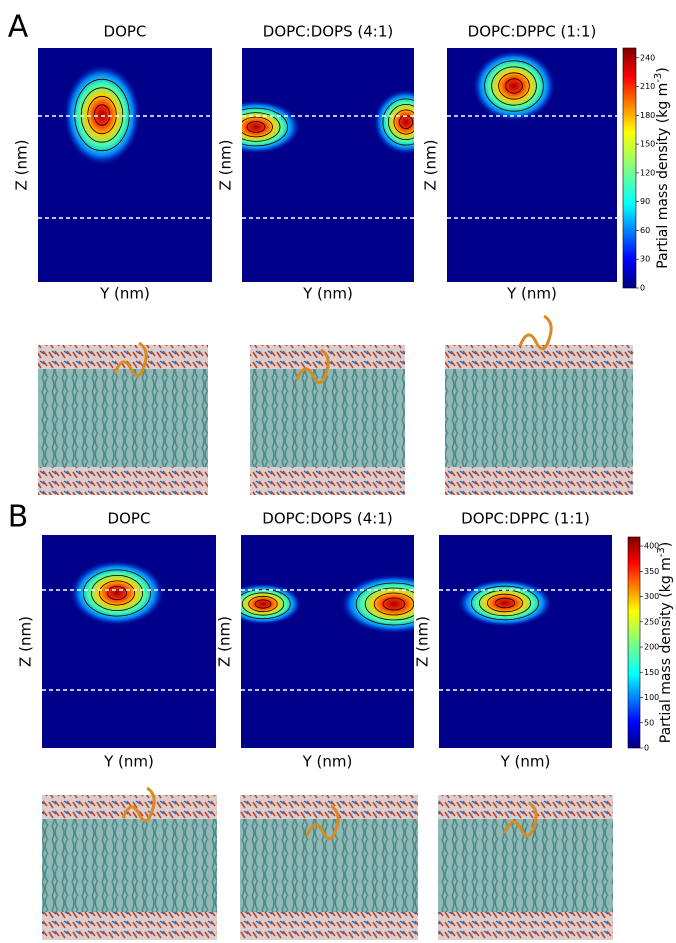 Image resolution: width=676 pixels, height=943 pixels. Describe the element at coordinates (661, 552) in the screenshot. I see `label-sup: -3` at that location.